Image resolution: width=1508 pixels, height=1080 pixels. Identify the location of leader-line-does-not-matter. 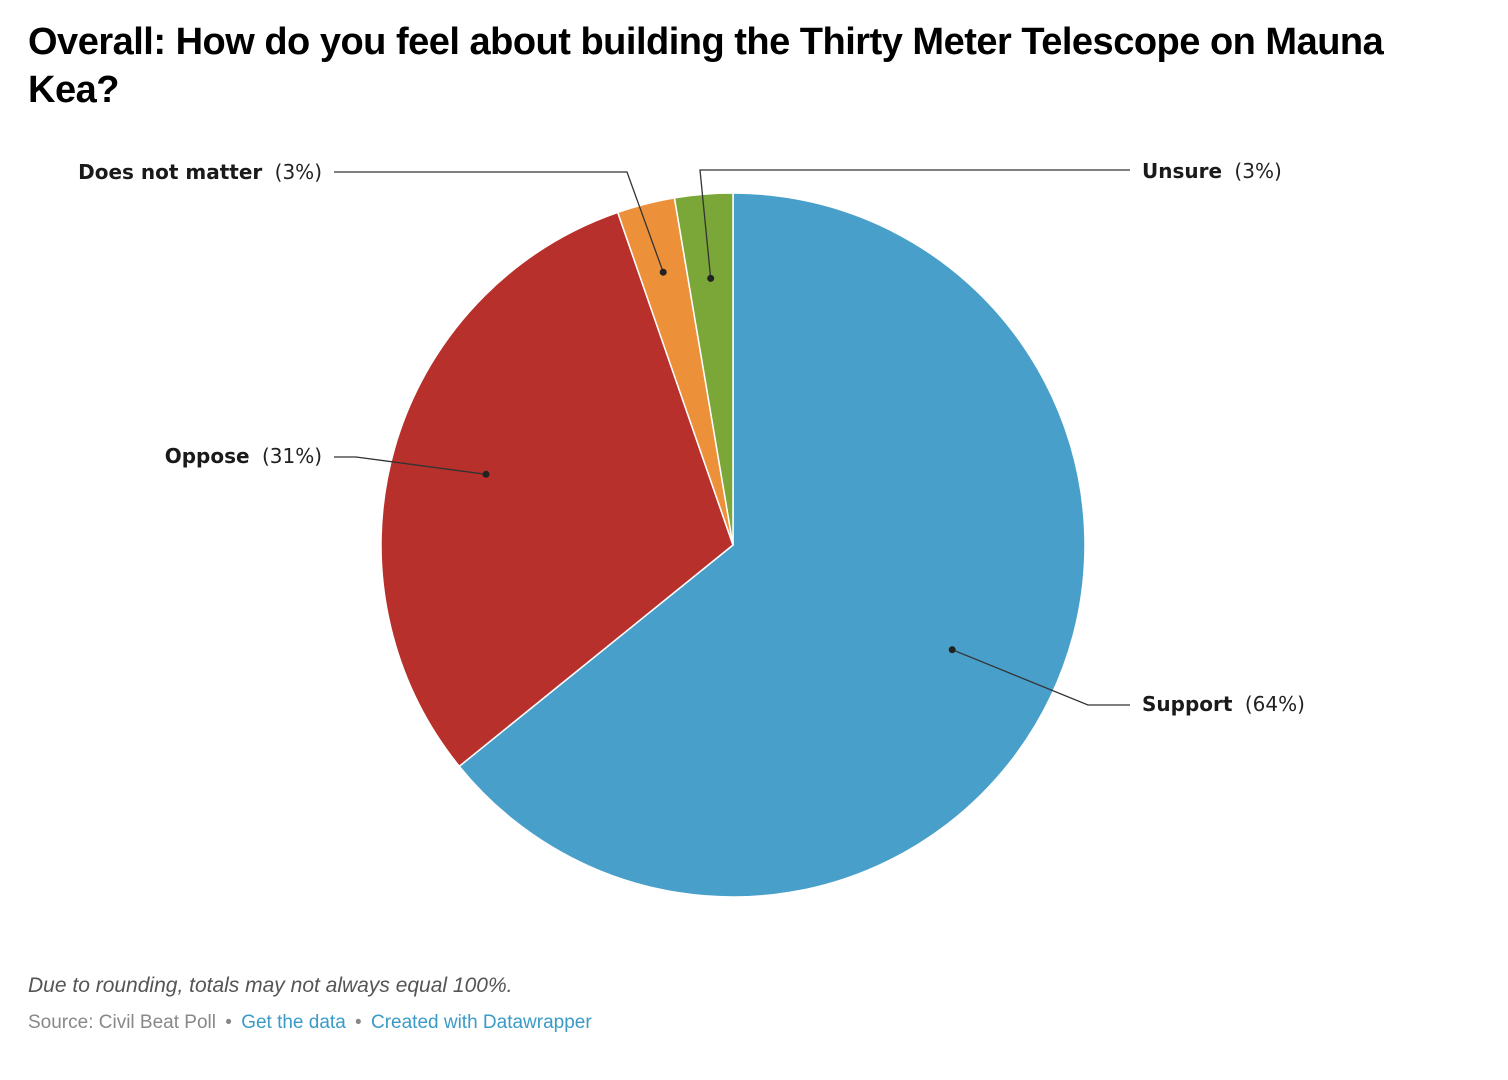
(499, 222).